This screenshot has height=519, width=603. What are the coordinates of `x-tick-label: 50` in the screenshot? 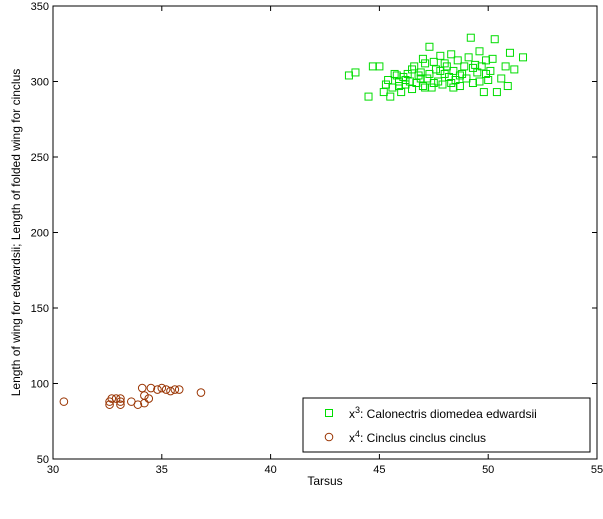 It's located at (488, 470).